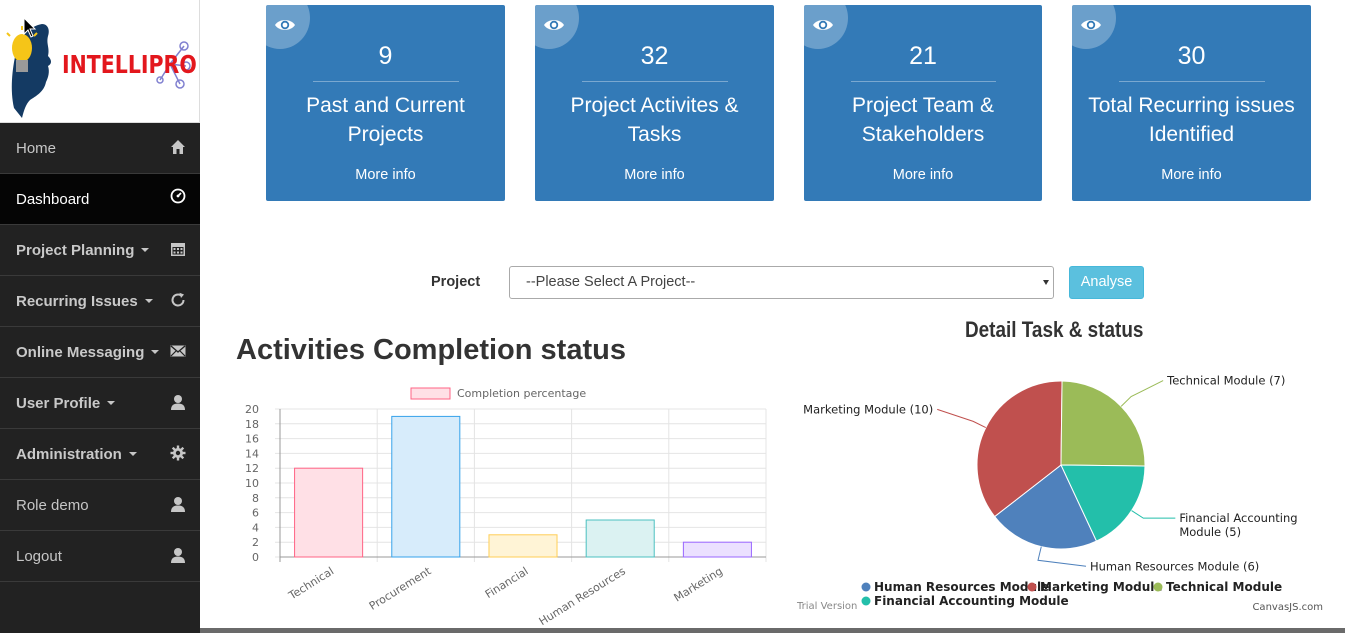 This screenshot has height=635, width=1345. Describe the element at coordinates (329, 512) in the screenshot. I see `bar-technical` at that location.